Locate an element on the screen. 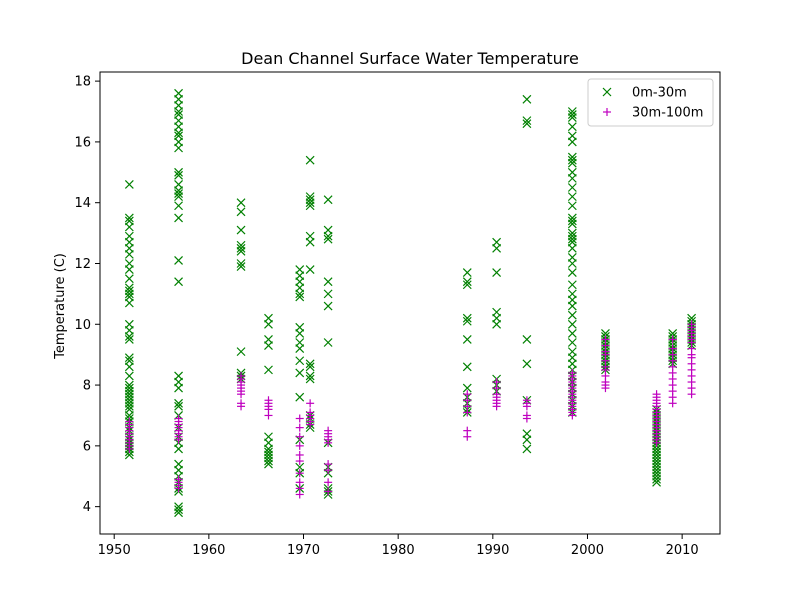 The width and height of the screenshot is (800, 604). y-tick-label: 8 is located at coordinates (87, 386).